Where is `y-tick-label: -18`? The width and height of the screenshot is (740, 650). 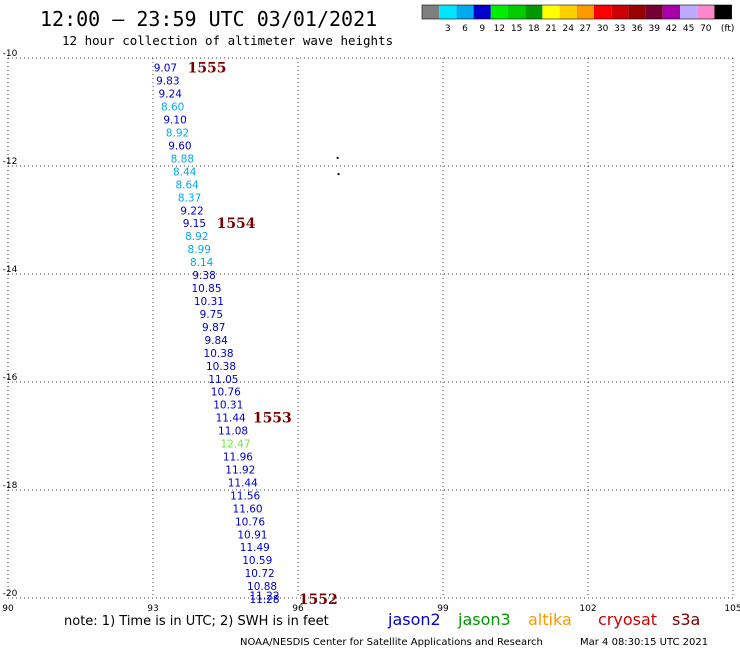
y-tick-label: -18 is located at coordinates (10, 486).